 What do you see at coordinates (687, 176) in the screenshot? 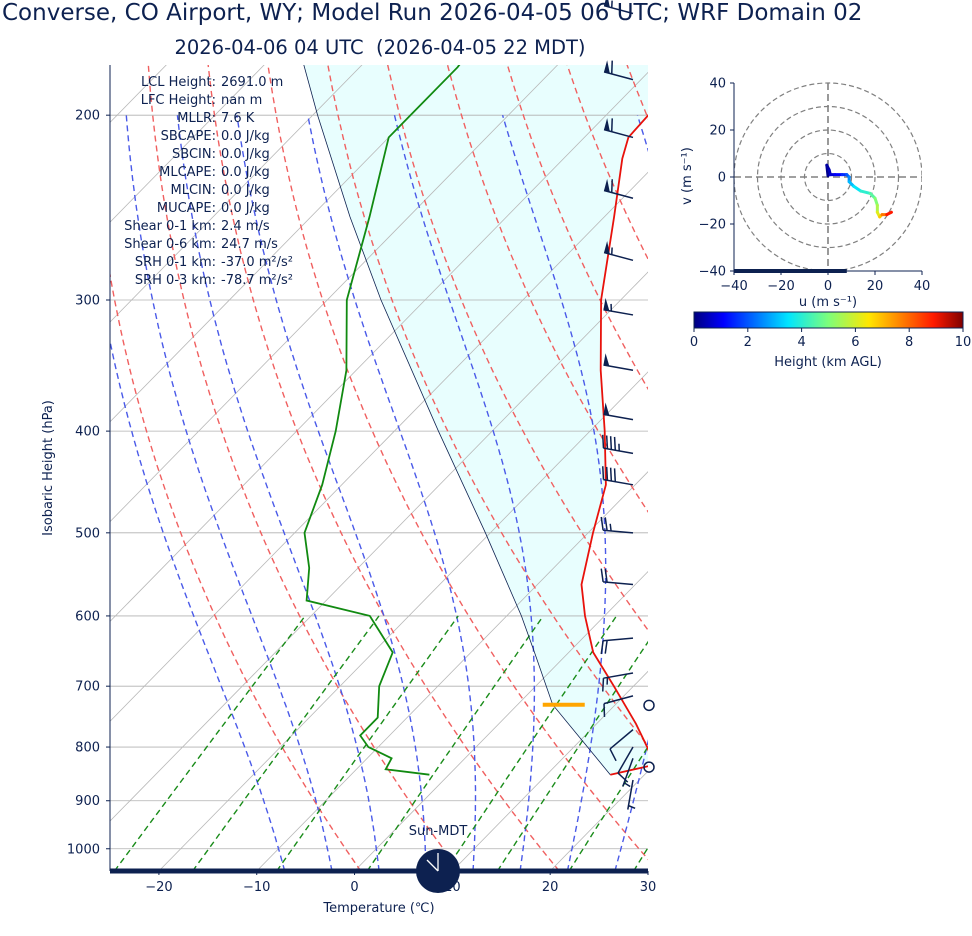
I see `hodo-y-label: v (m s⁻¹)` at bounding box center [687, 176].